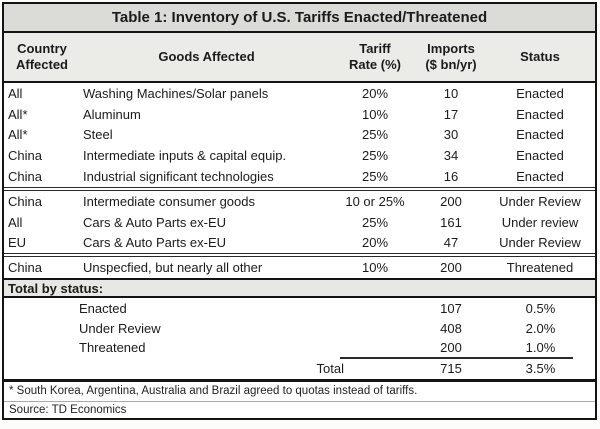 The height and width of the screenshot is (429, 600). Describe the element at coordinates (299, 369) in the screenshot. I see `totals-grand-row: Total 715 3.5%` at that location.